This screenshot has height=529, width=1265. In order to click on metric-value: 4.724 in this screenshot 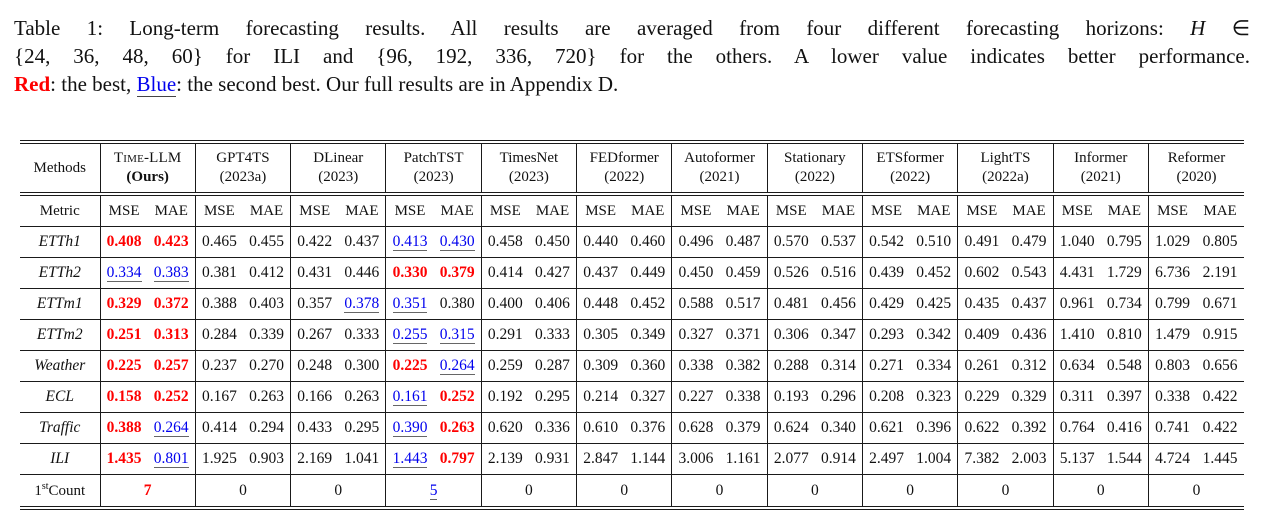, I will do `click(1172, 458)`.